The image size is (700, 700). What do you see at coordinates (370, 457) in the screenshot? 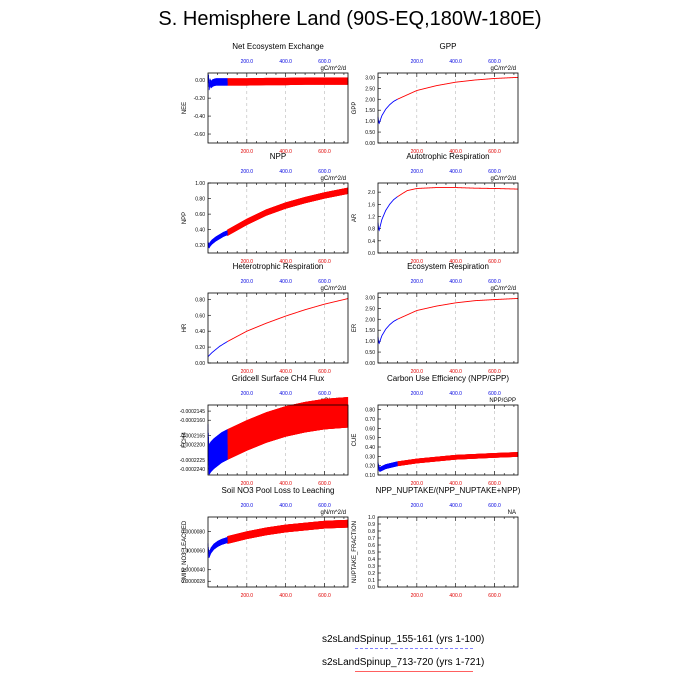
I see `y-tick-label: 0.30` at bounding box center [370, 457].